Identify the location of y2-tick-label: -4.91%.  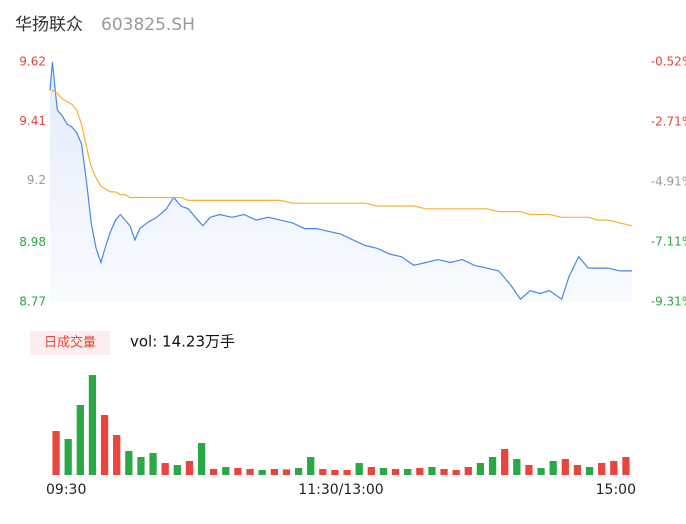
(668, 181).